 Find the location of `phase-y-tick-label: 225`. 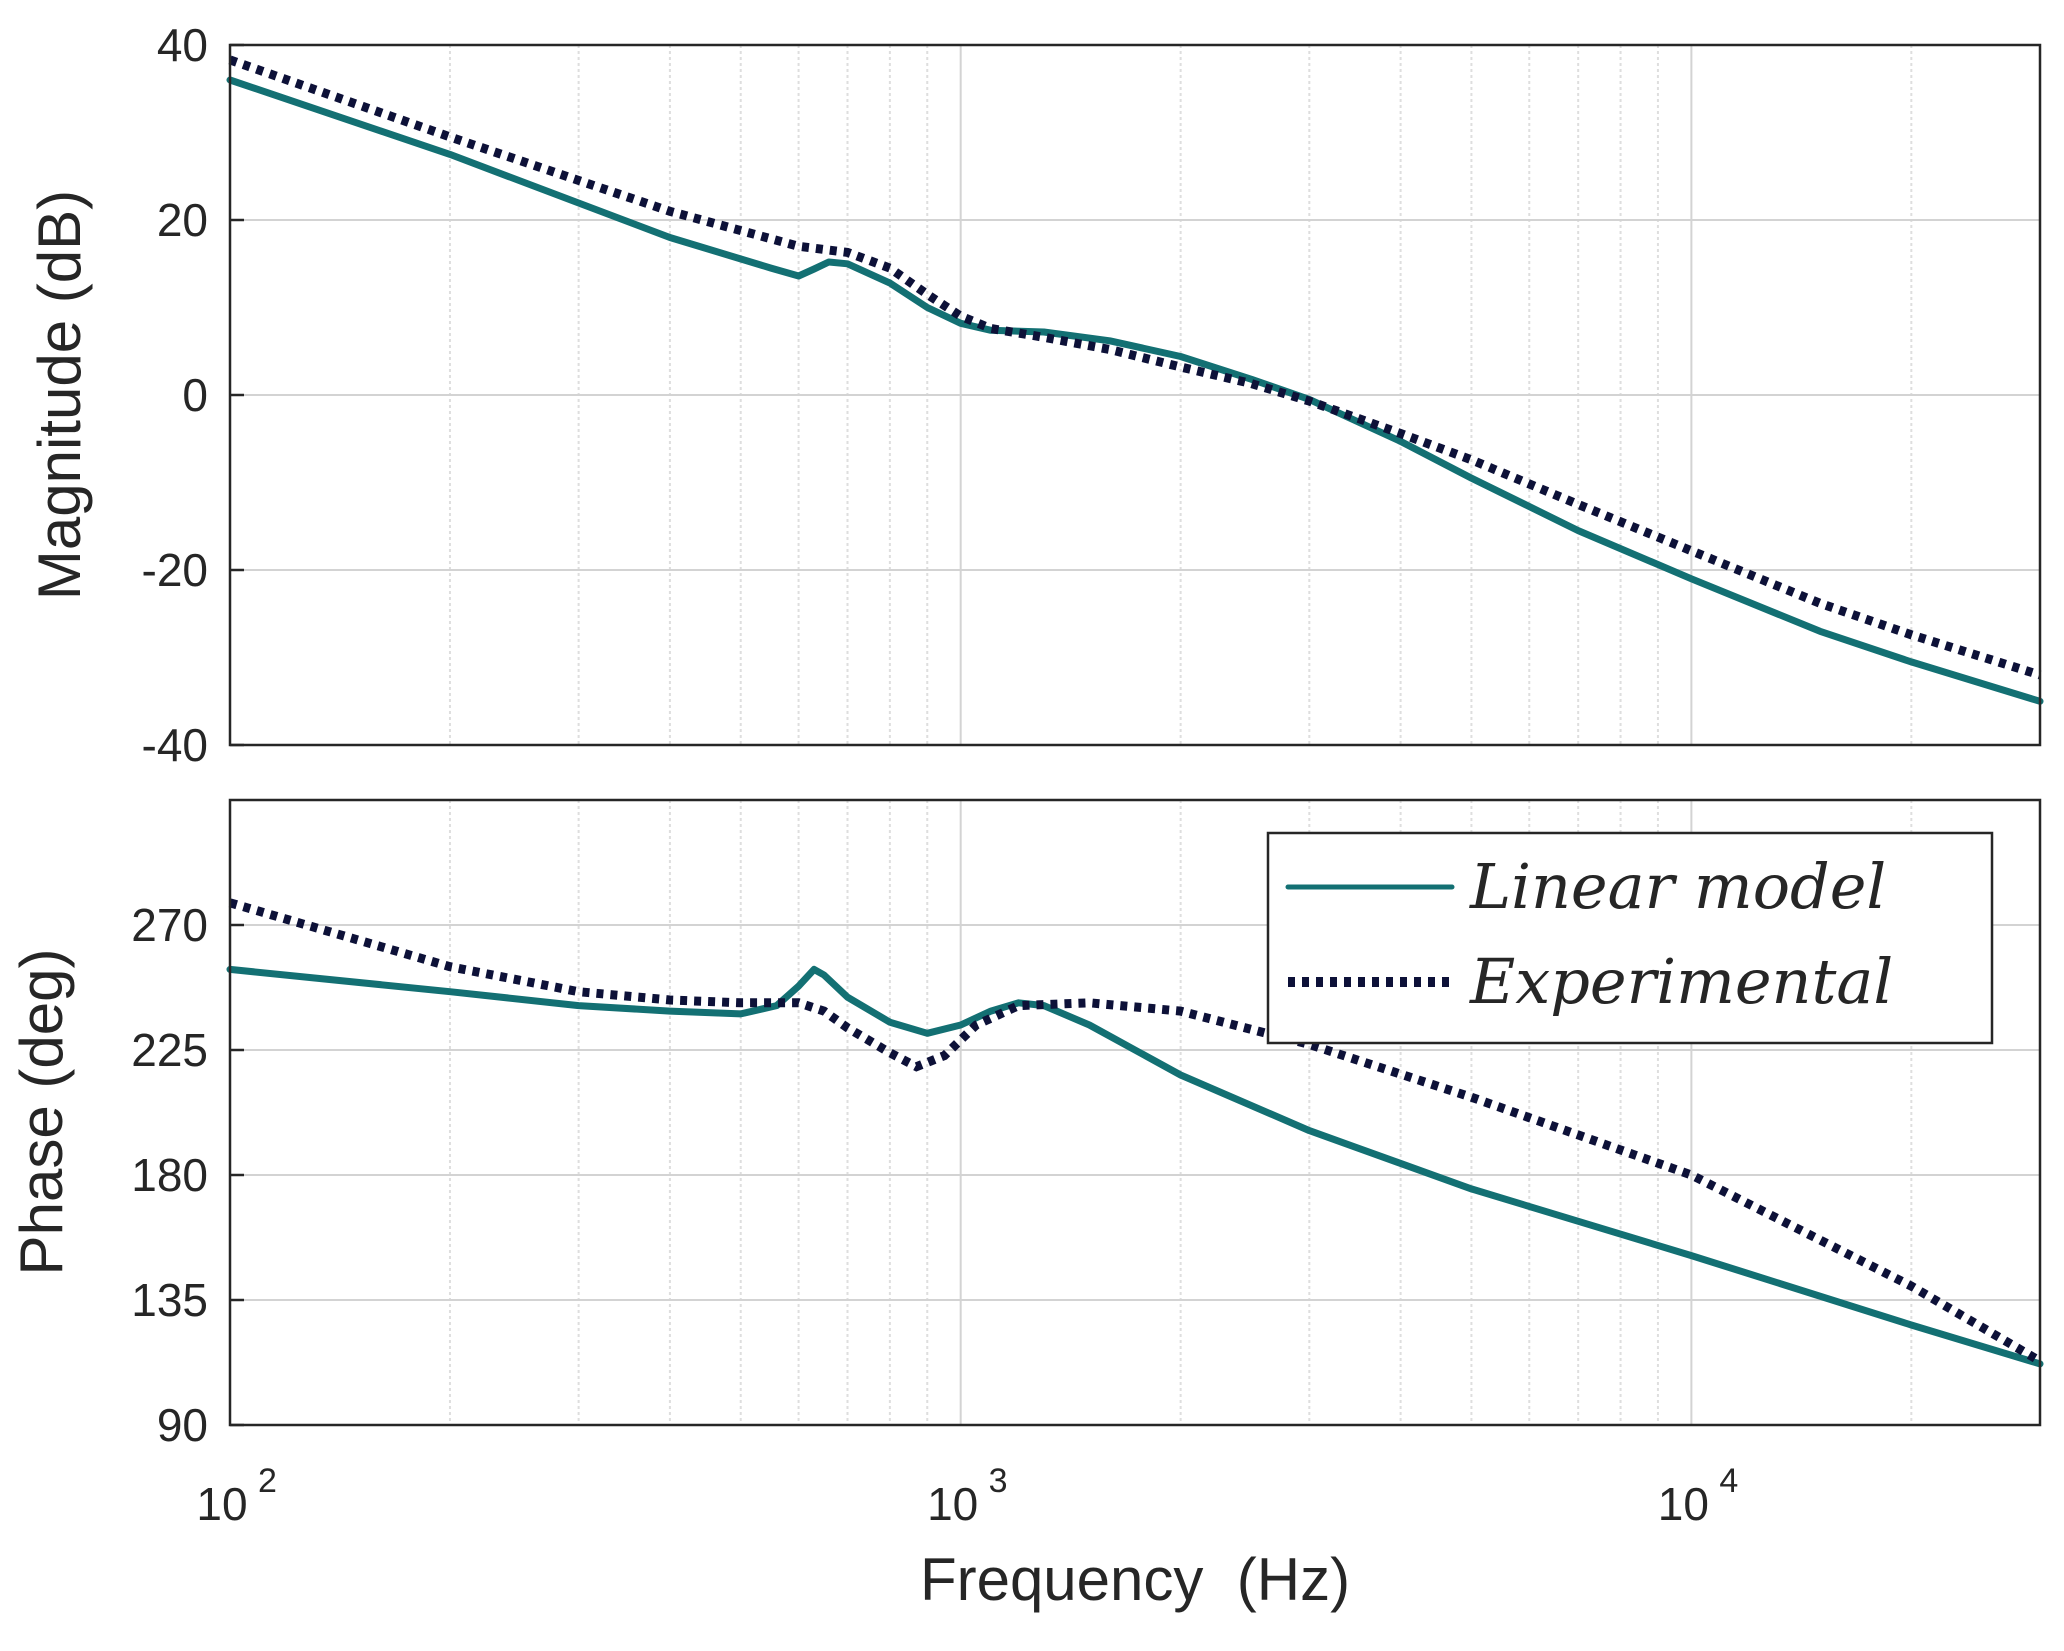

phase-y-tick-label: 225 is located at coordinates (169, 1050).